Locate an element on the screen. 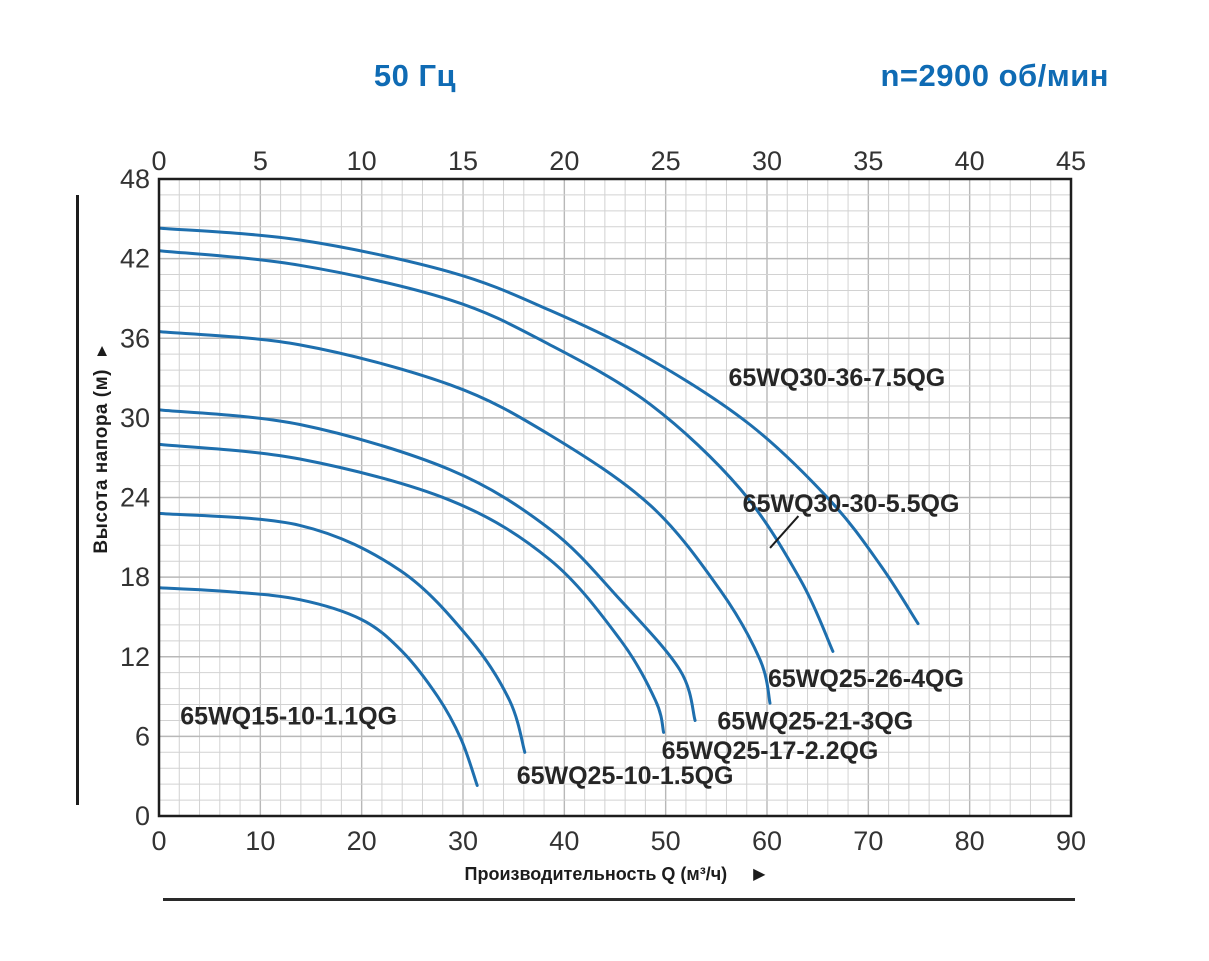  x-bottom-tick-label: 20 is located at coordinates (362, 841).